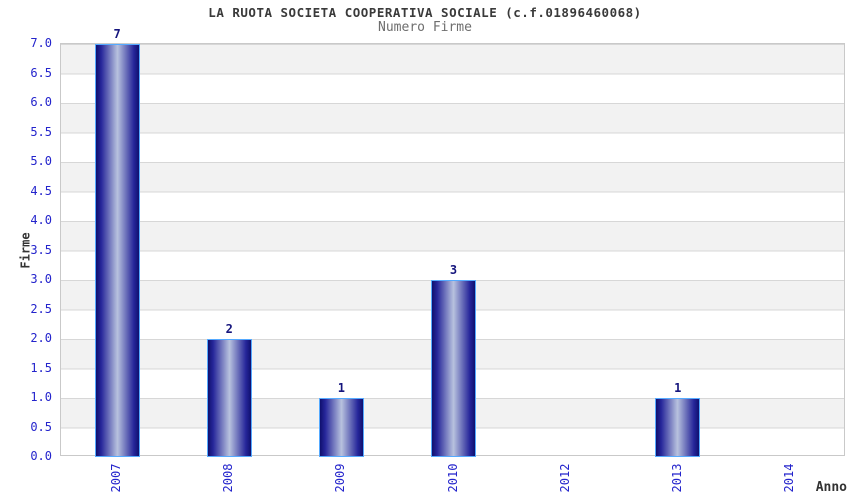  I want to click on bar-value-label: 3, so click(453, 270).